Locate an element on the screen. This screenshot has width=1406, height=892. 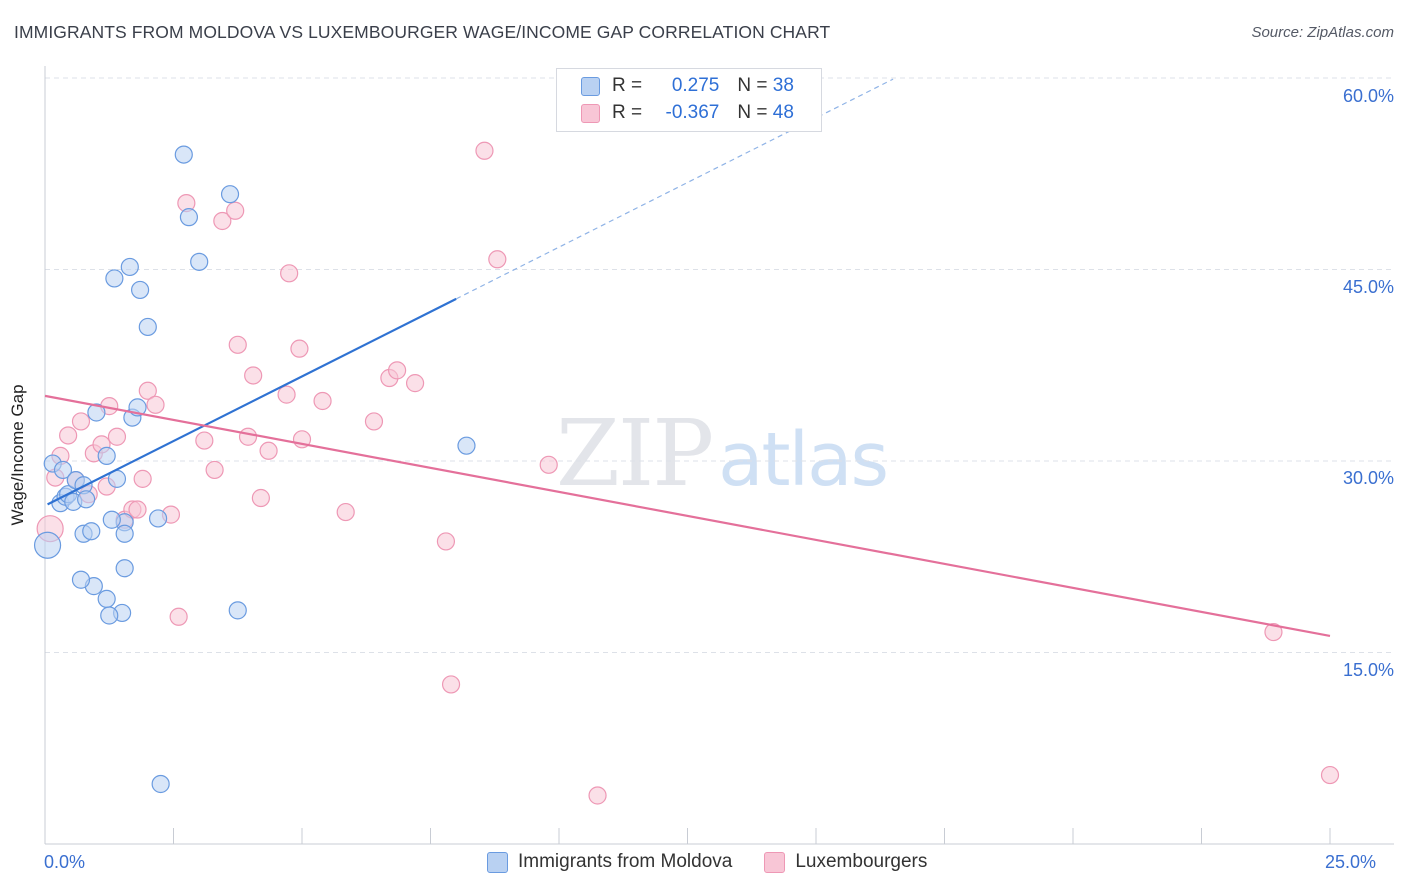
legend-item-luxembourgers: Luxembourgers is located at coordinates (845, 862).